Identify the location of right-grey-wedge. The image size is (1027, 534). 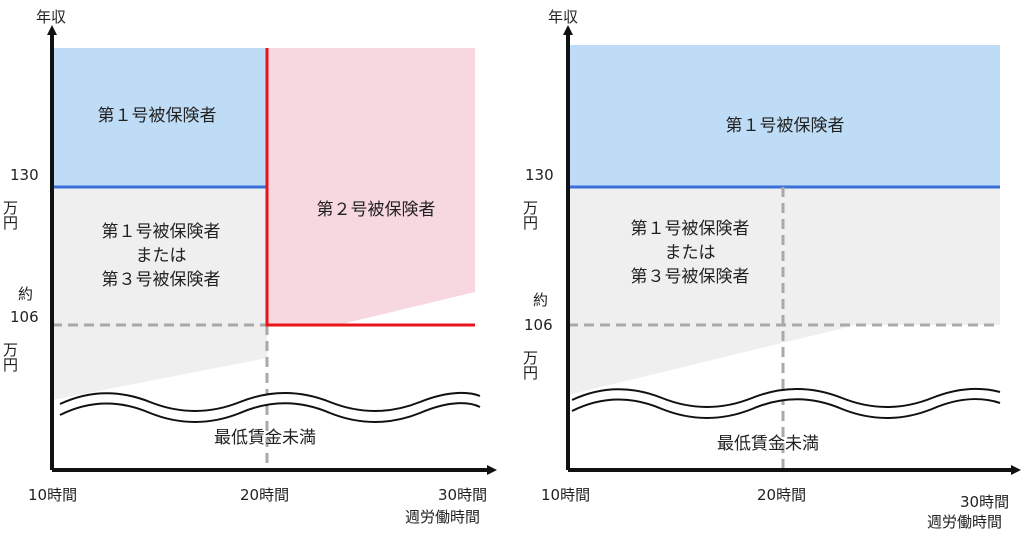
(784, 342).